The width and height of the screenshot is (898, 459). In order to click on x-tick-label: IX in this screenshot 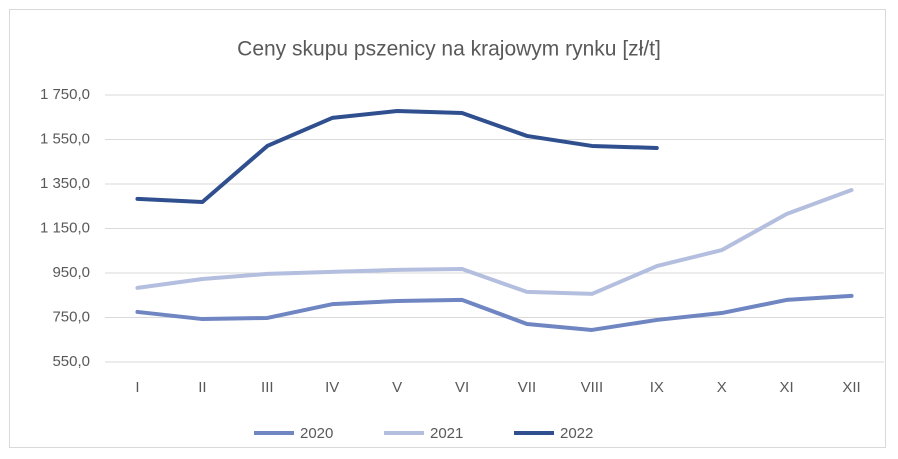, I will do `click(657, 387)`.